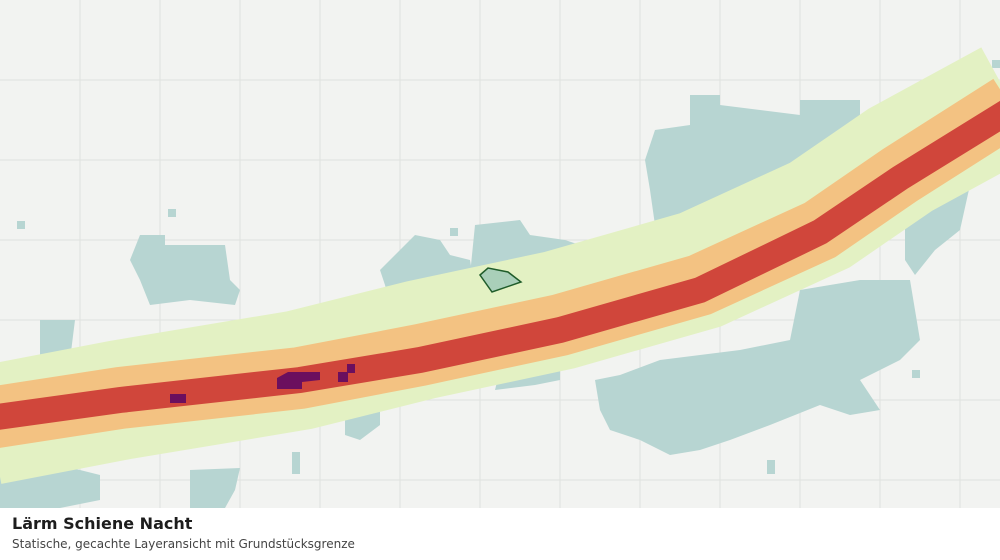 The image size is (1000, 560). Describe the element at coordinates (500, 280) in the screenshot. I see `parcel-boundary` at that location.